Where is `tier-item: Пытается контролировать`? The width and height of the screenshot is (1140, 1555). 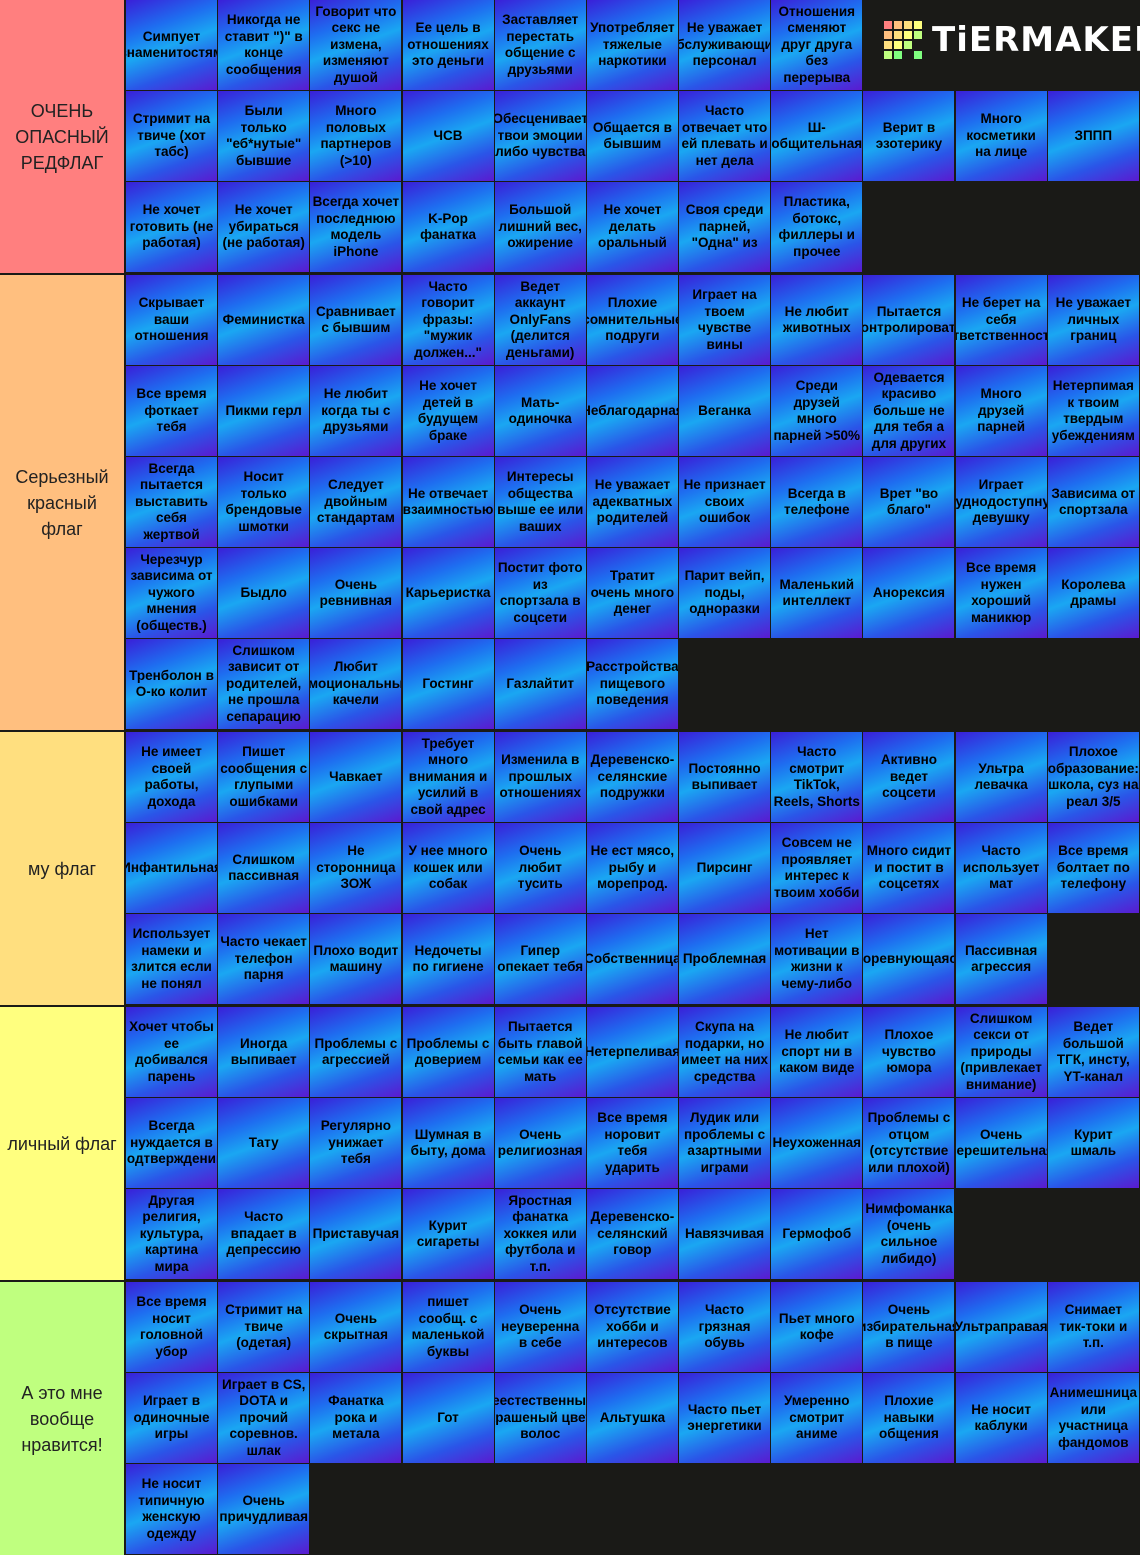 tier-item: Пытается контролировать is located at coordinates (909, 320).